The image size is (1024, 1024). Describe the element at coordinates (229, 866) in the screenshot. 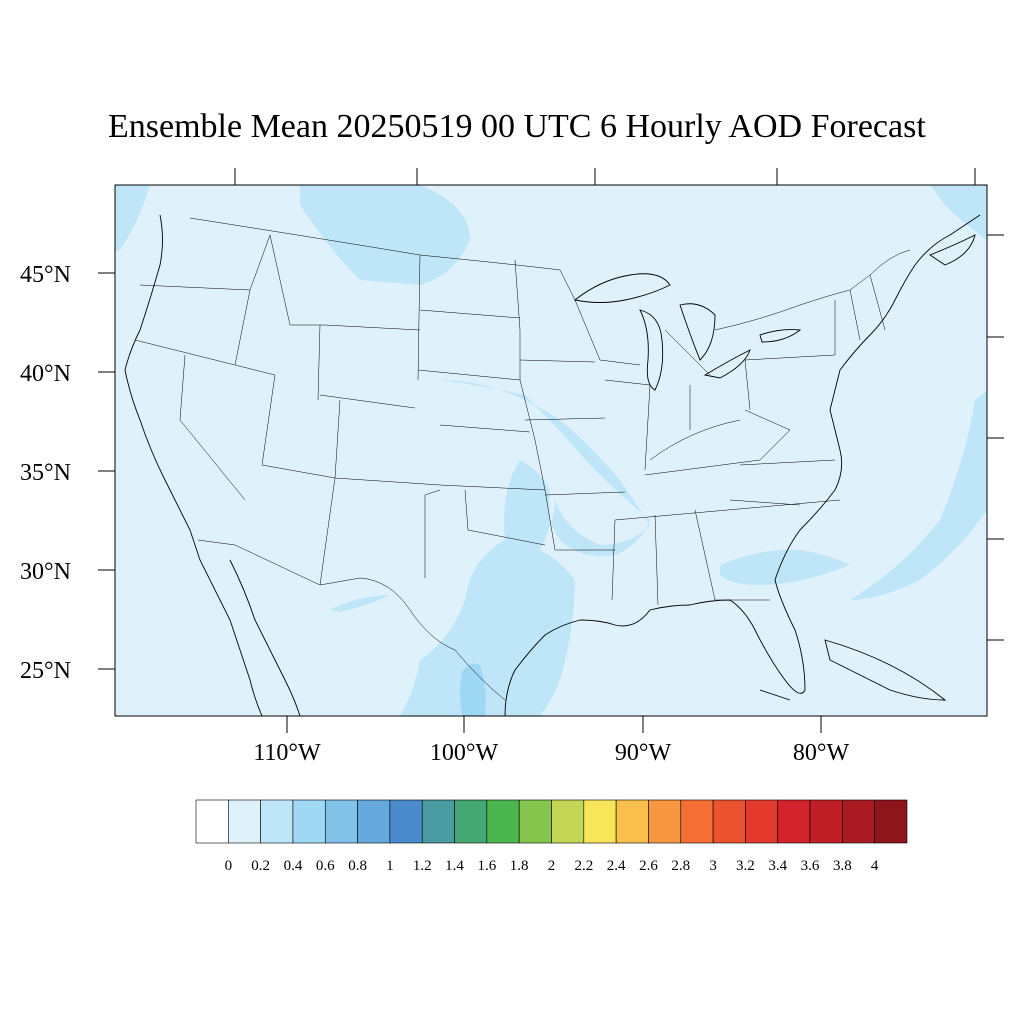

I see `colorbar-label: 0` at that location.